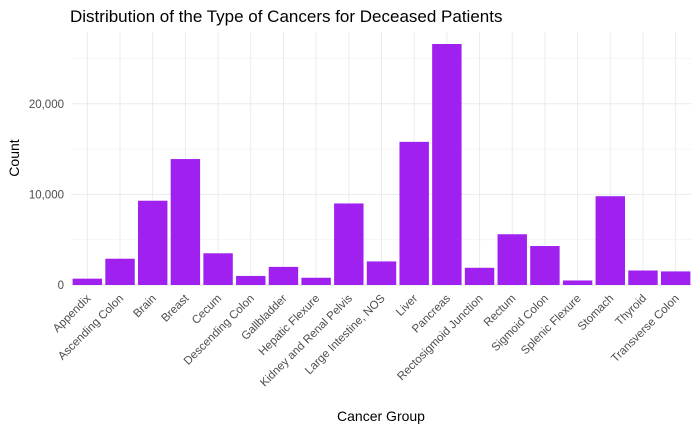 Image resolution: width=700 pixels, height=432 pixels. Describe the element at coordinates (14, 157) in the screenshot. I see `y-axis-title: Count` at that location.